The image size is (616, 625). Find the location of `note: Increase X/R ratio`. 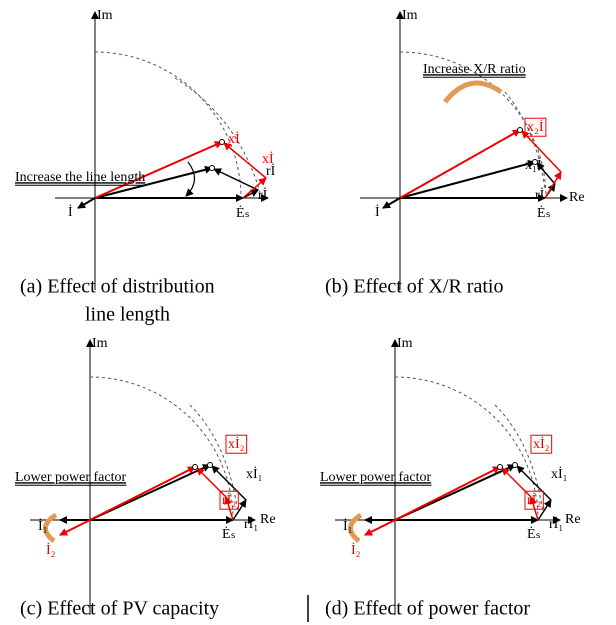

note: Increase X/R ratio is located at coordinates (474, 69).